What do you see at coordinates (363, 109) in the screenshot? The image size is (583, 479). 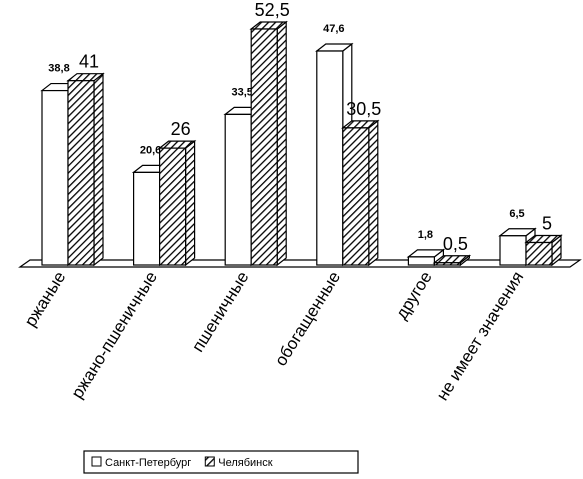 I see `value-label: 30,5` at bounding box center [363, 109].